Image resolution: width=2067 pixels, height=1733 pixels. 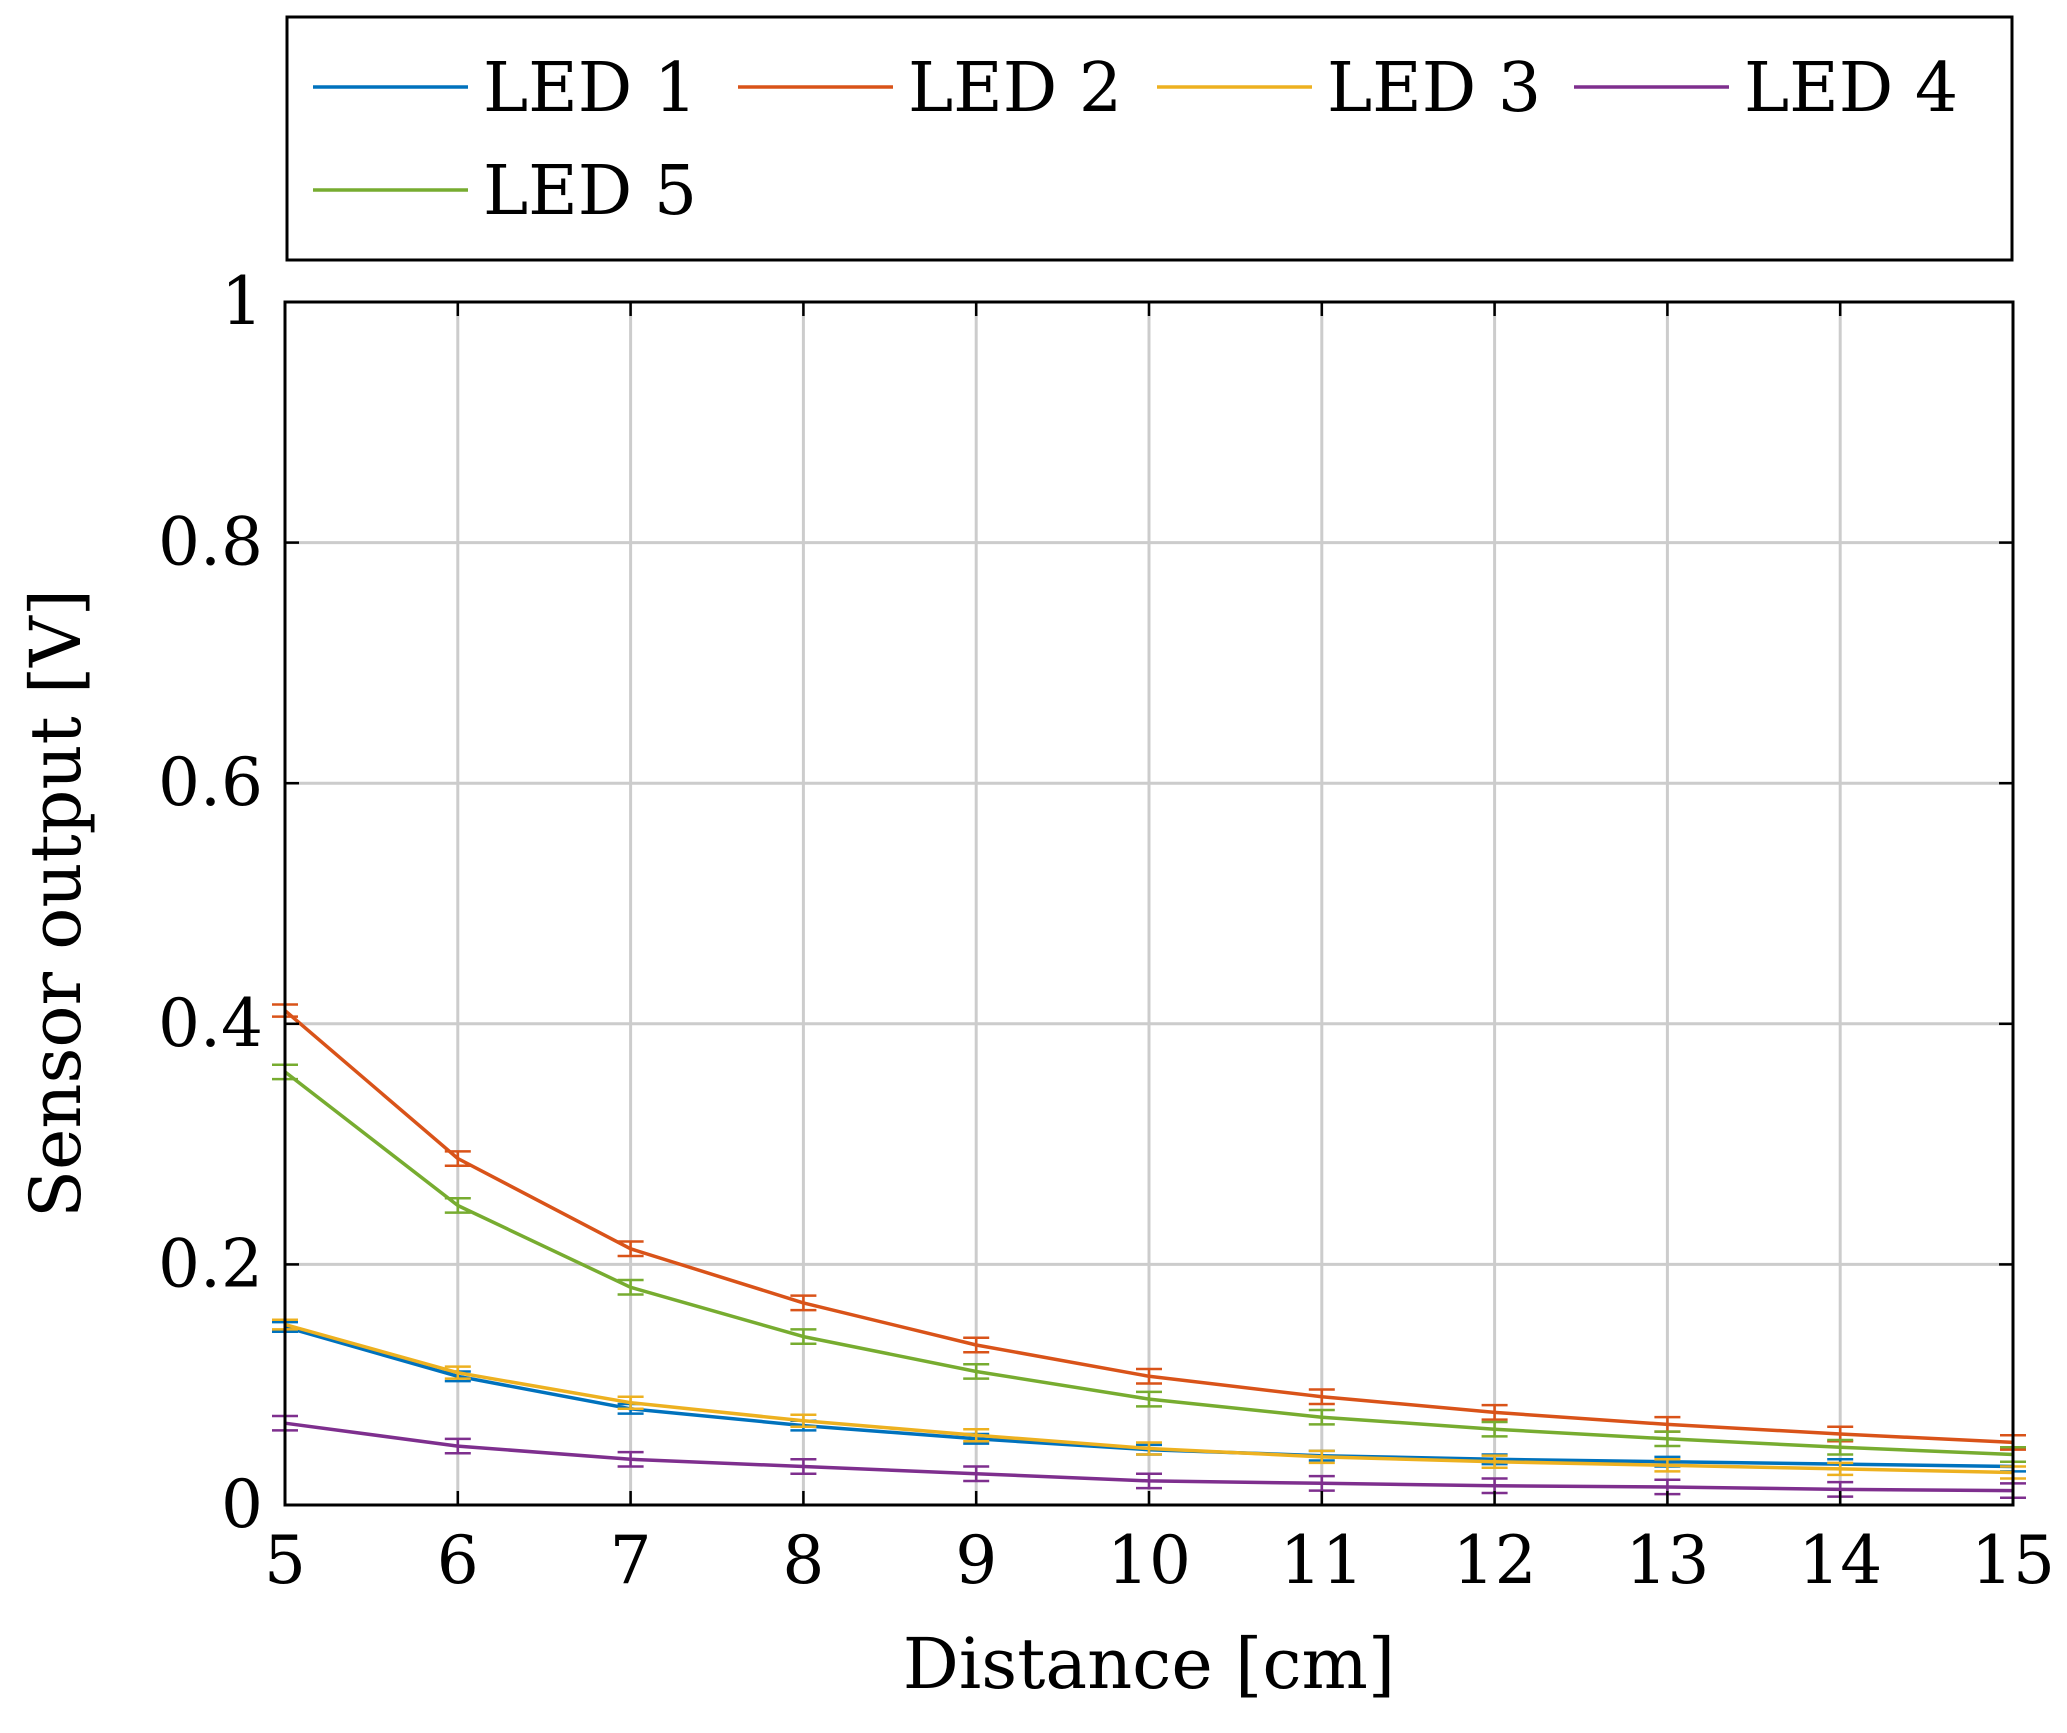 I want to click on y-tick-label: 0, so click(x=242, y=1504).